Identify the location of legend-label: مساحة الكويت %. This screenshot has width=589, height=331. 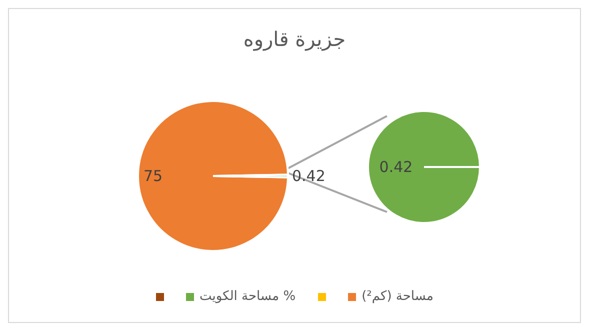
(248, 296).